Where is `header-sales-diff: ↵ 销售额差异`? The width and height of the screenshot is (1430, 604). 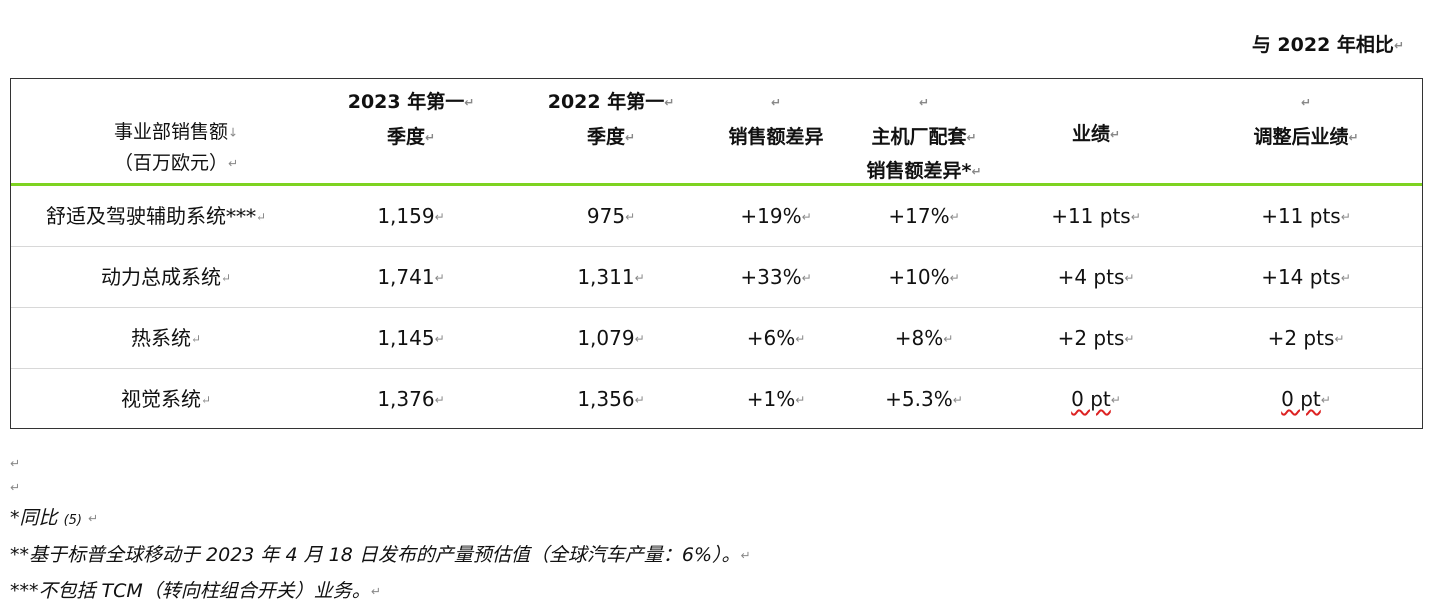
header-sales-diff: ↵ 销售额差异 is located at coordinates (776, 121).